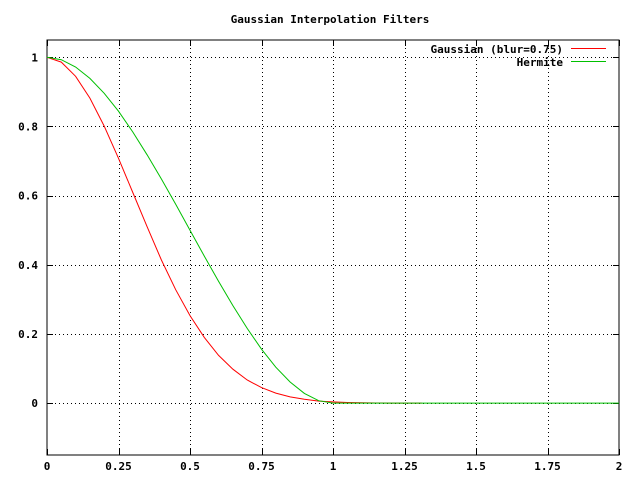 Image resolution: width=640 pixels, height=480 pixels. I want to click on x-tick-label: 1.75, so click(547, 466).